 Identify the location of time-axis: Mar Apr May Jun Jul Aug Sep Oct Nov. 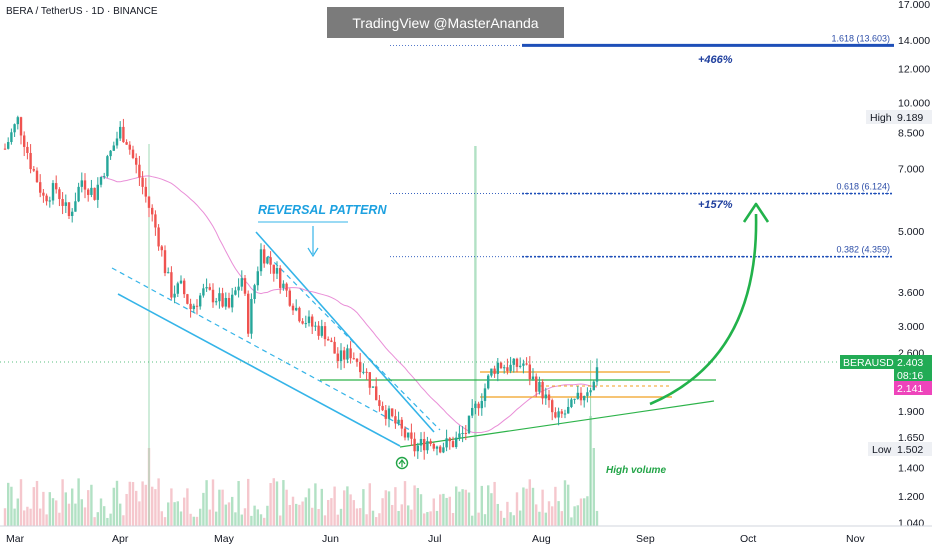
(435, 539).